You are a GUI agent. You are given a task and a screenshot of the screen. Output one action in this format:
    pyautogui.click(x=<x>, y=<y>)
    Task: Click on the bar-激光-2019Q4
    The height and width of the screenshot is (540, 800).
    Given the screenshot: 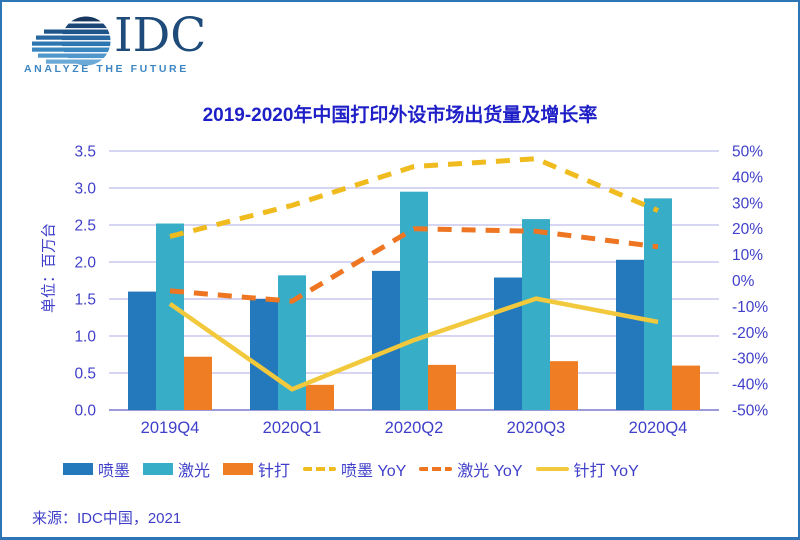 What is the action you would take?
    pyautogui.click(x=170, y=316)
    